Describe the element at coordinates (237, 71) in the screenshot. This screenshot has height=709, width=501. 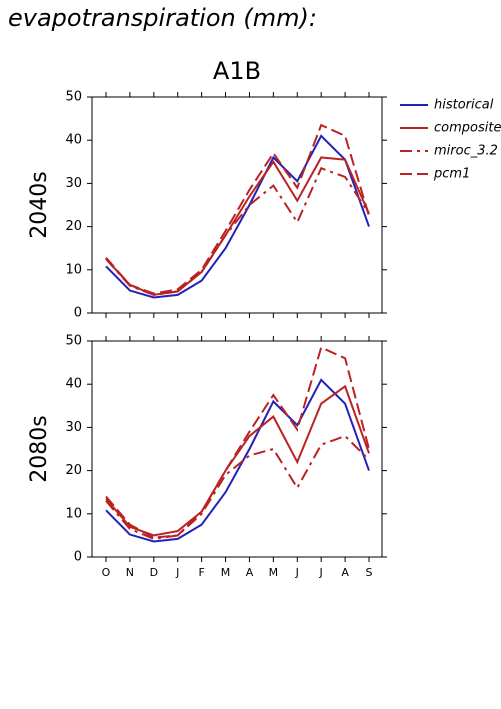
I see `scenario-title: A1B` at that location.